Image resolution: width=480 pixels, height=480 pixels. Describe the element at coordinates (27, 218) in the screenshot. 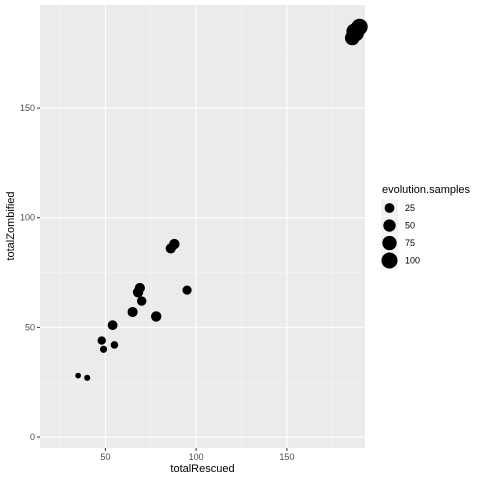

I see `y-tick-label: 100` at that location.